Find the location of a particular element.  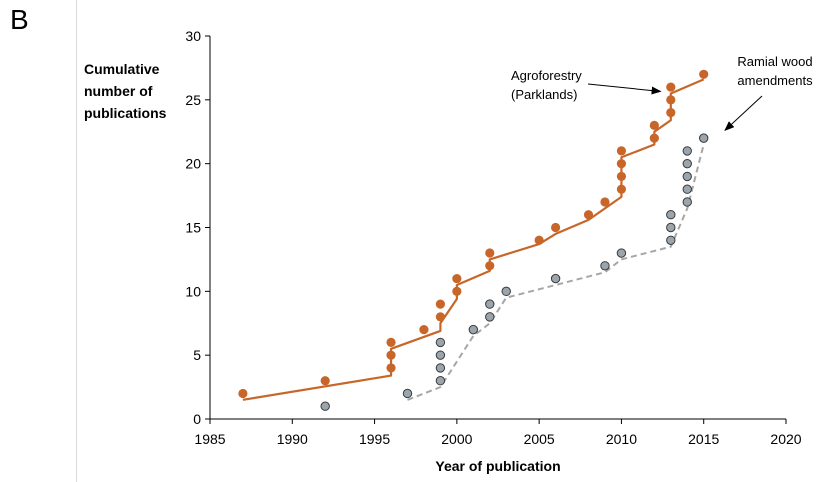

x-tick-label: 2020 is located at coordinates (785, 439).